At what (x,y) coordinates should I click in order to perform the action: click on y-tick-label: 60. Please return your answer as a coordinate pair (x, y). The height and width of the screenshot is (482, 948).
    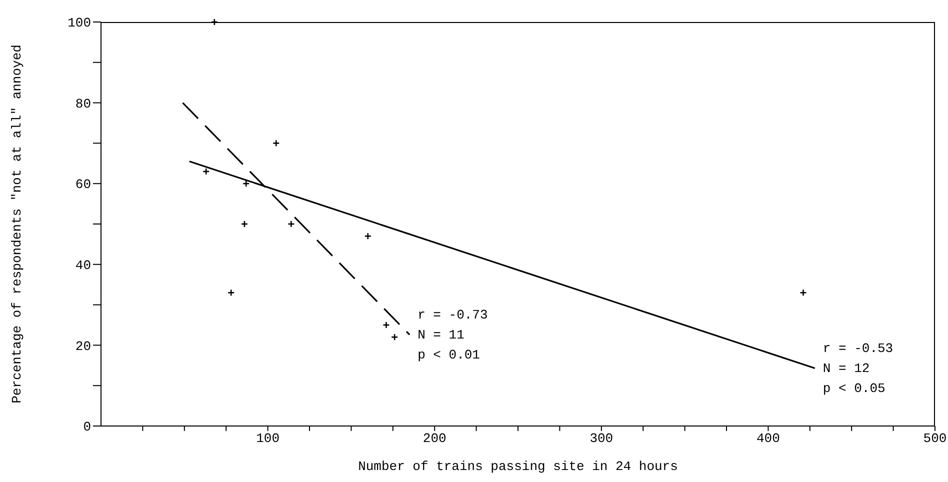
    Looking at the image, I should click on (83, 184).